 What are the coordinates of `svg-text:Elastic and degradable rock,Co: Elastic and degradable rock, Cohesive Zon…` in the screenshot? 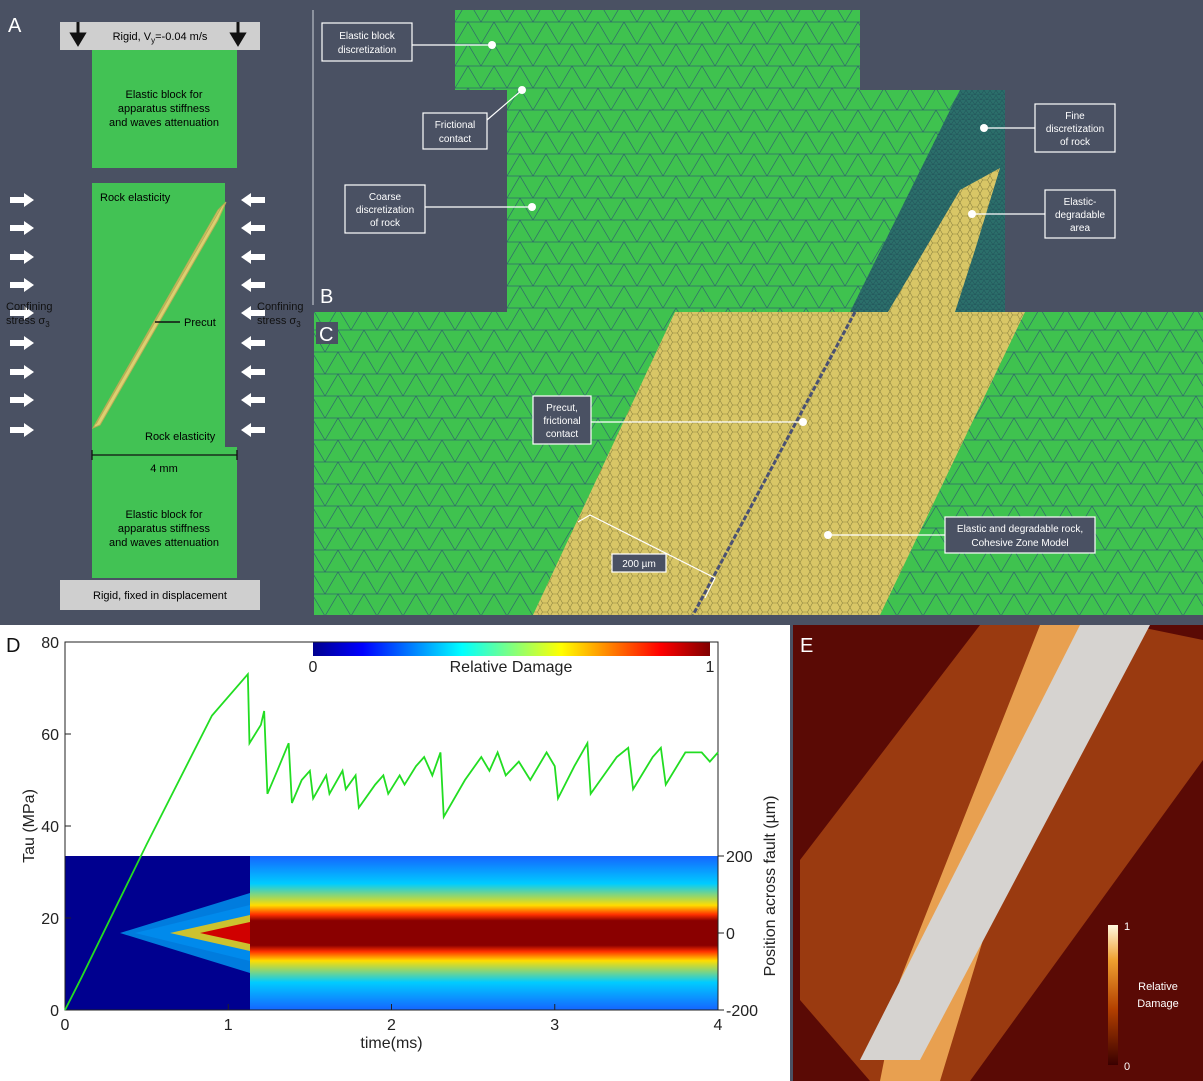 It's located at (1020, 536).